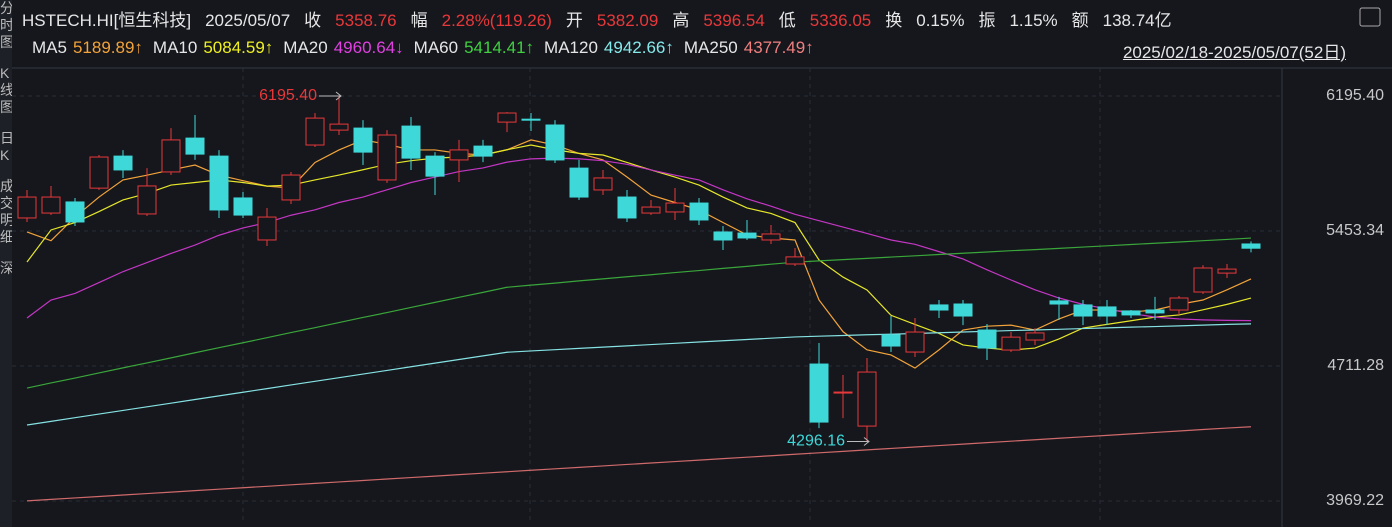 This screenshot has width=1392, height=527. Describe the element at coordinates (710, 47) in the screenshot. I see `ma-name: MA250` at that location.